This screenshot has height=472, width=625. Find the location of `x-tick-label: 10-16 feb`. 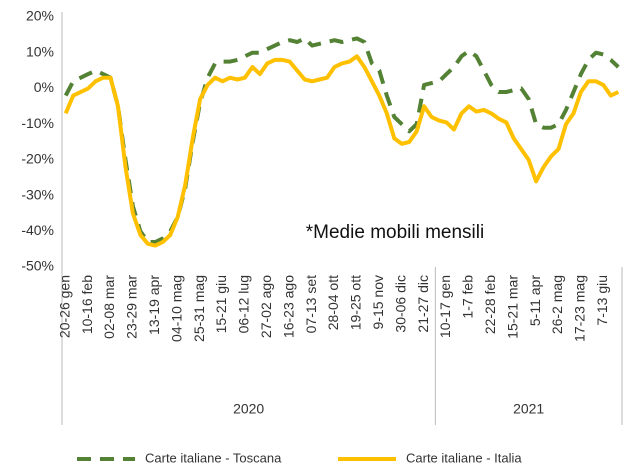

x-tick-label: 10-16 feb is located at coordinates (87, 304).